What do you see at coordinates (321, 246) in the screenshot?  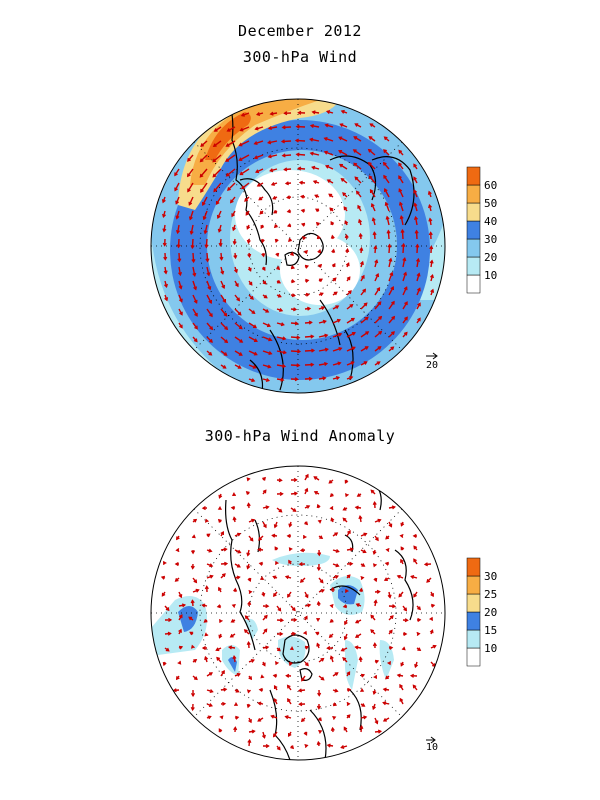 I see `map1-coastlines` at bounding box center [321, 246].